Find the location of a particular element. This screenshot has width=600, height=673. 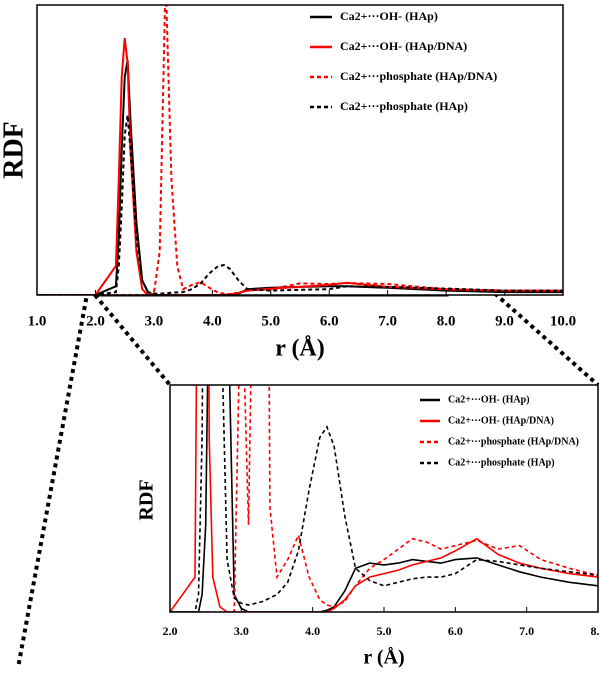

x-tick-label: 10.0 is located at coordinates (563, 321).